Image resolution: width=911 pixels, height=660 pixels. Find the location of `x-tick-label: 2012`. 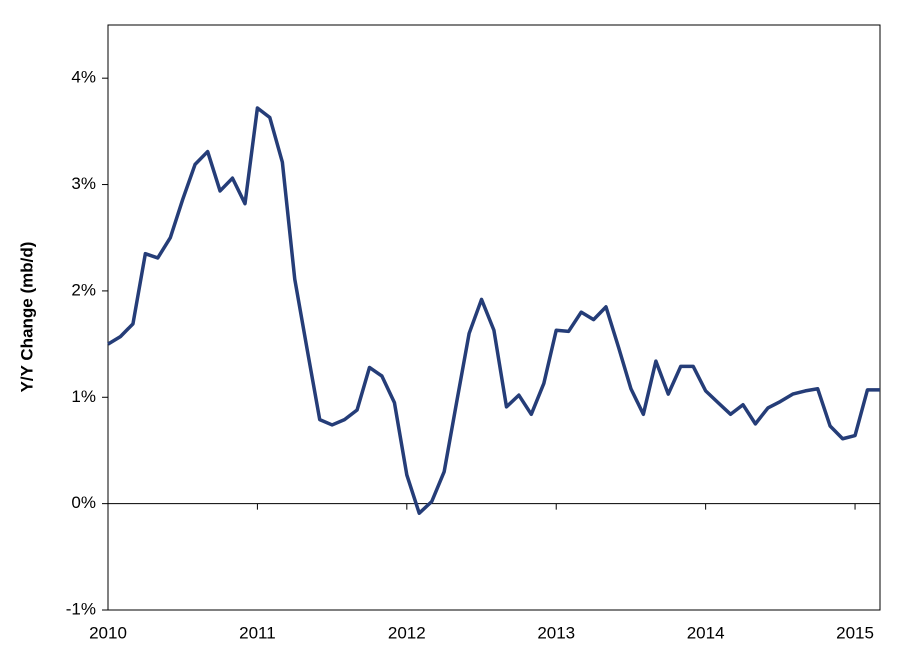

x-tick-label: 2012 is located at coordinates (407, 632).